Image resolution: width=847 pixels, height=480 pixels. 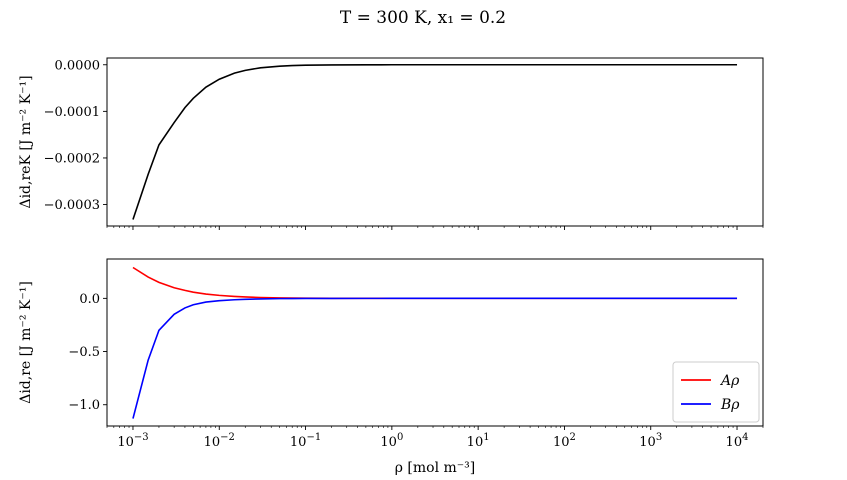 What do you see at coordinates (478, 441) in the screenshot?
I see `x-tick-label: 10¹` at bounding box center [478, 441].